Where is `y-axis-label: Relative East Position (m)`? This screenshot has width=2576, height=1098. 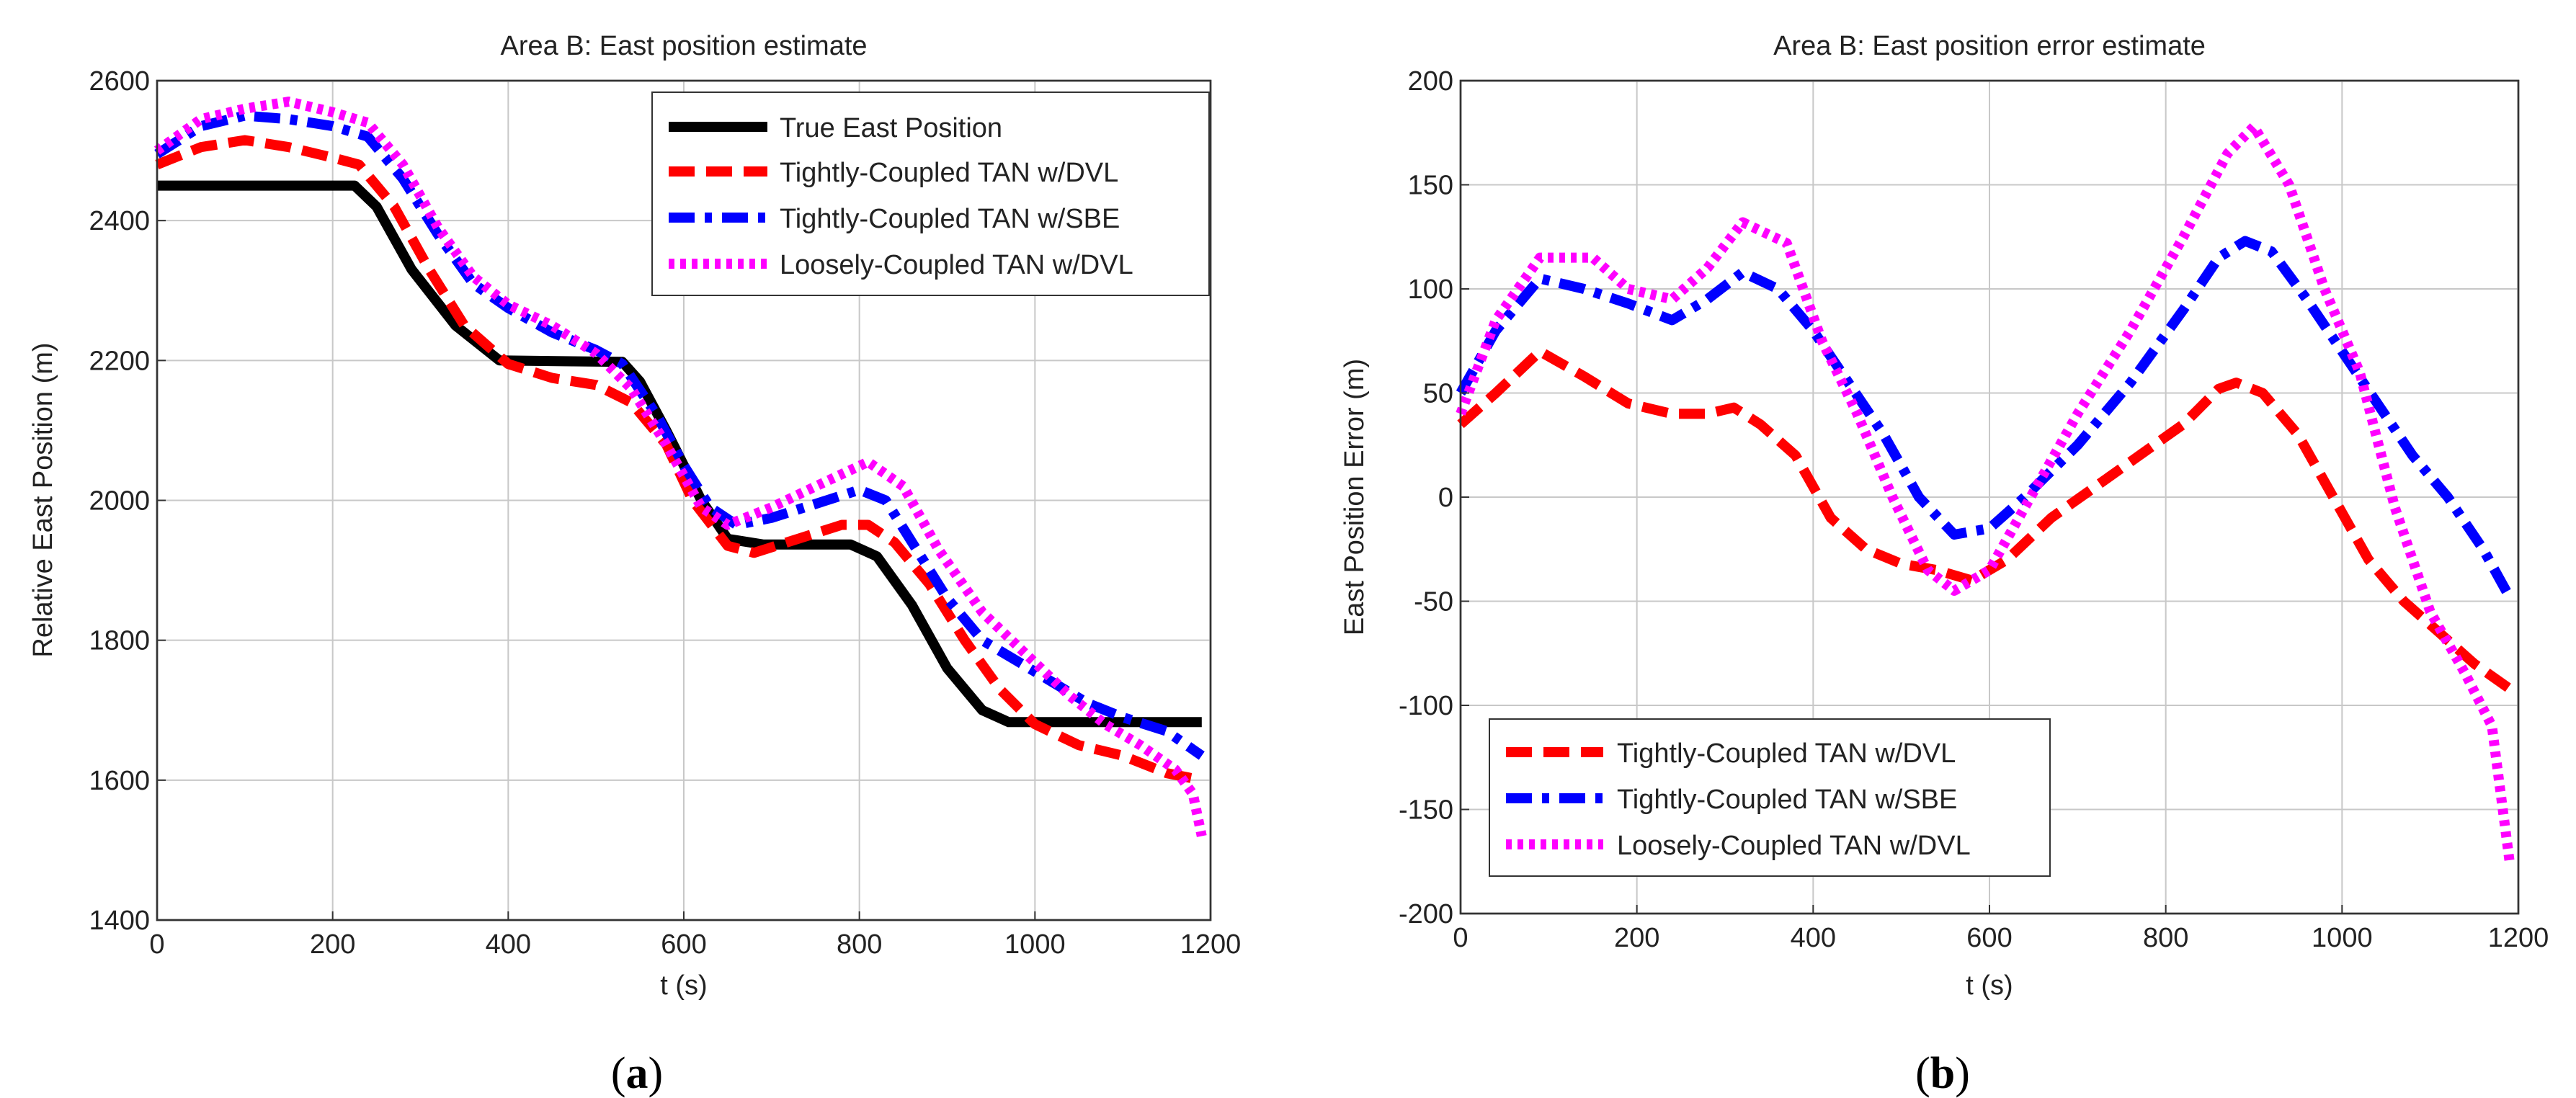
y-axis-label: Relative East Position (m) is located at coordinates (43, 500).